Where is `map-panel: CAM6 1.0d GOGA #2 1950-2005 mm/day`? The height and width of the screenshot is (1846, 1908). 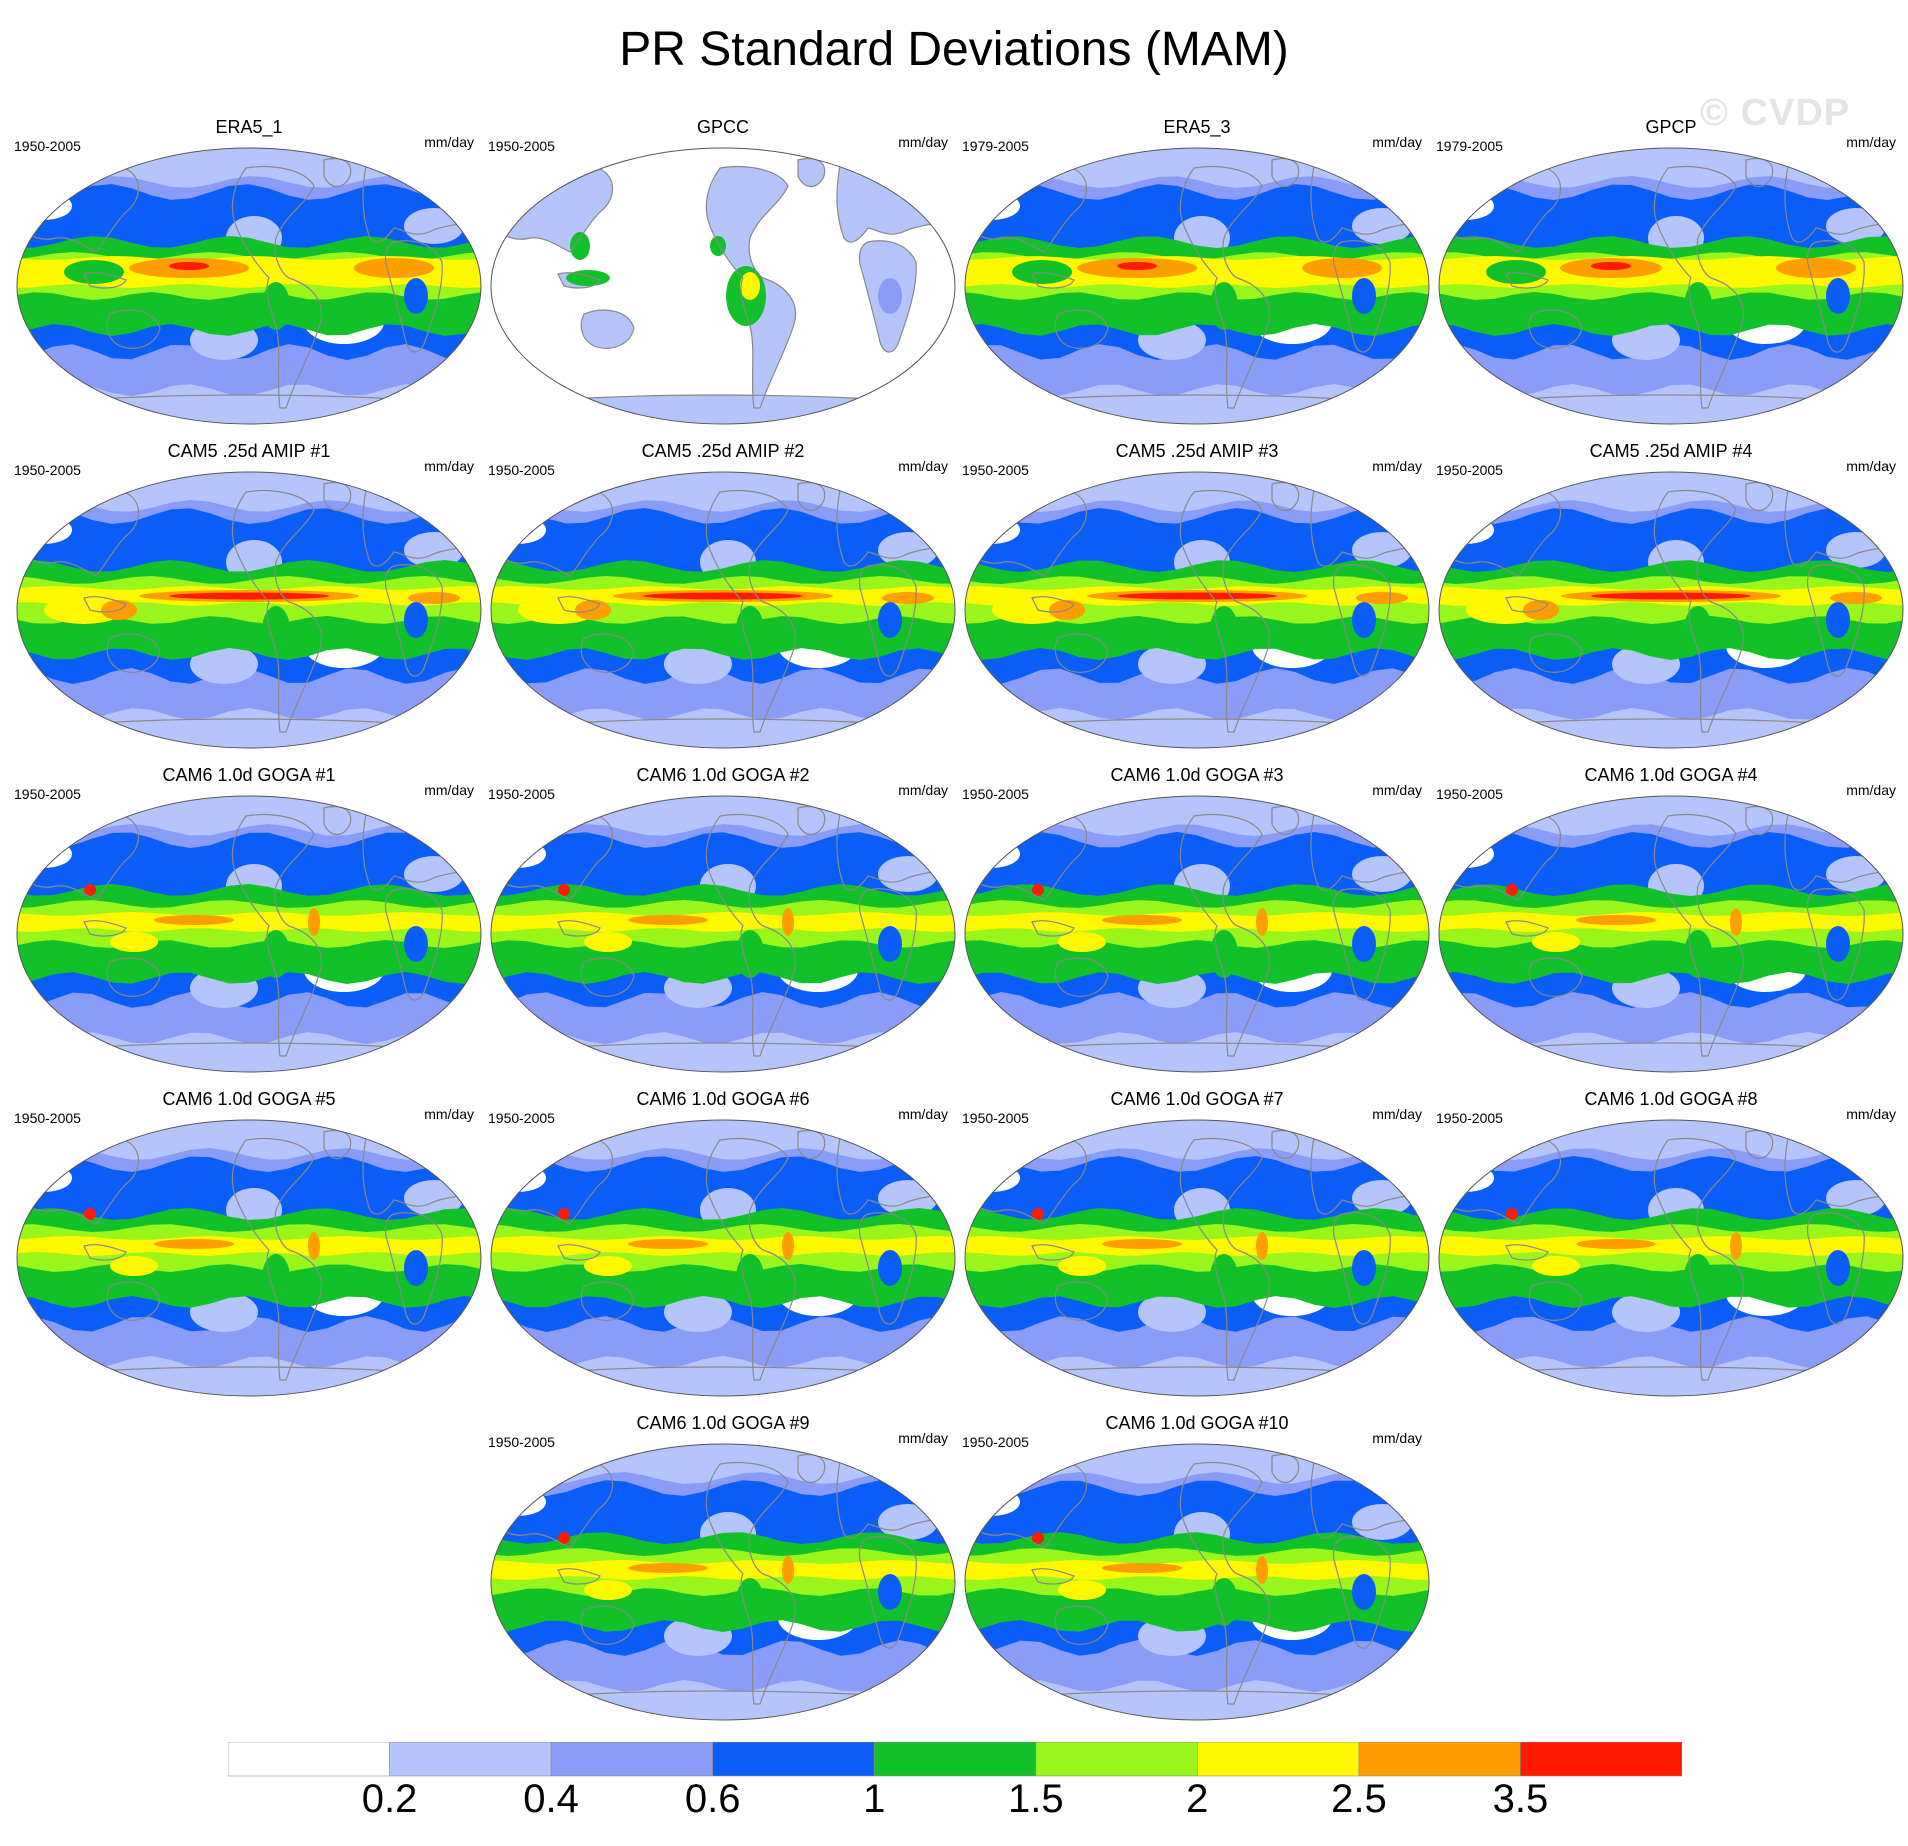
map-panel: CAM6 1.0d GOGA #2 1950-2005 mm/day is located at coordinates (723, 919).